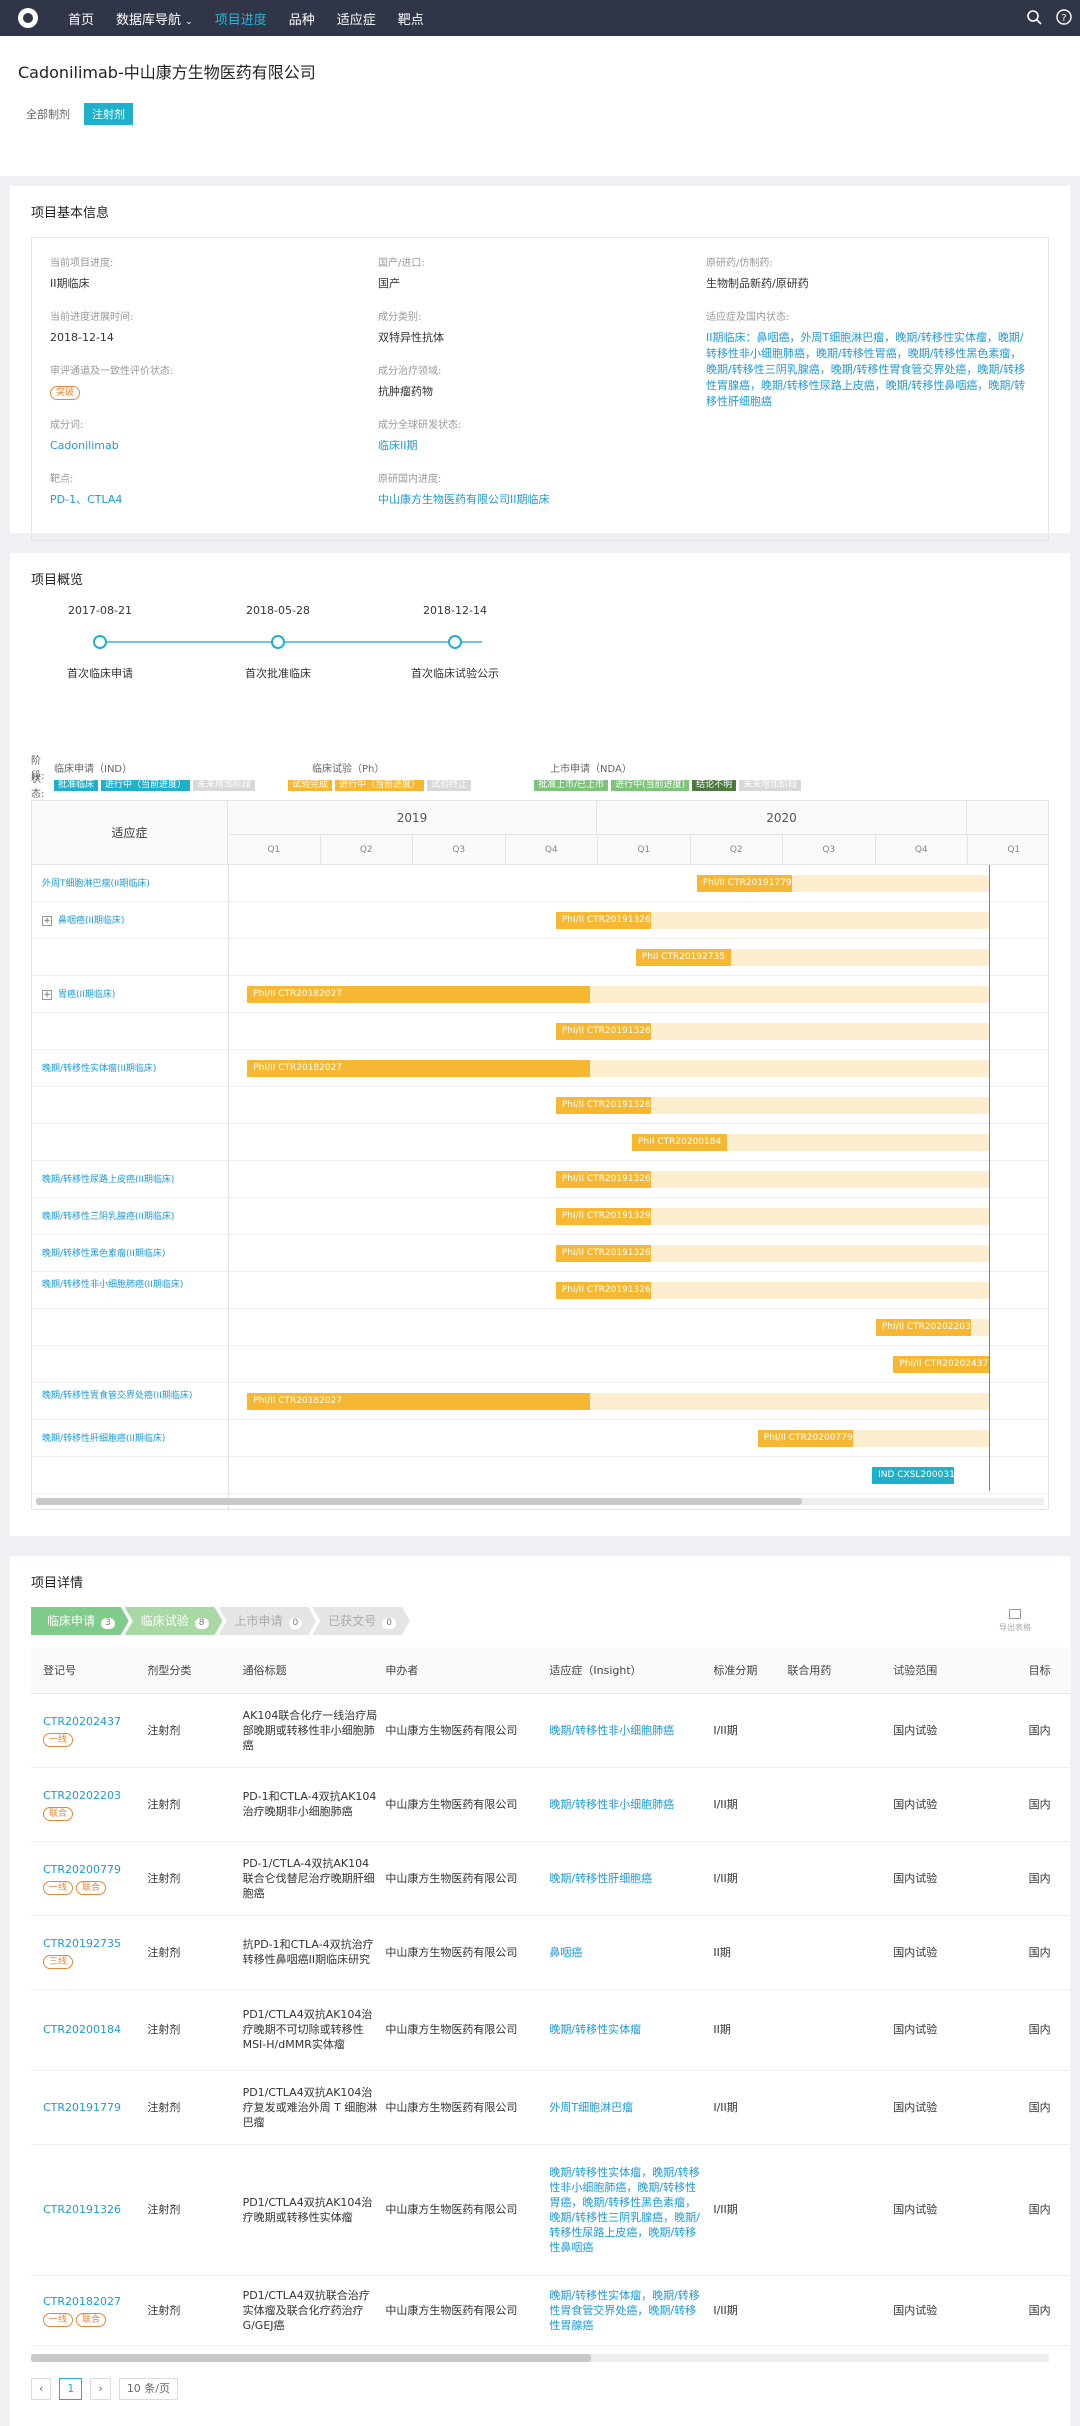 This screenshot has height=2426, width=1080. What do you see at coordinates (82, 1721) in the screenshot?
I see `trial-id-link: CTR20202437` at bounding box center [82, 1721].